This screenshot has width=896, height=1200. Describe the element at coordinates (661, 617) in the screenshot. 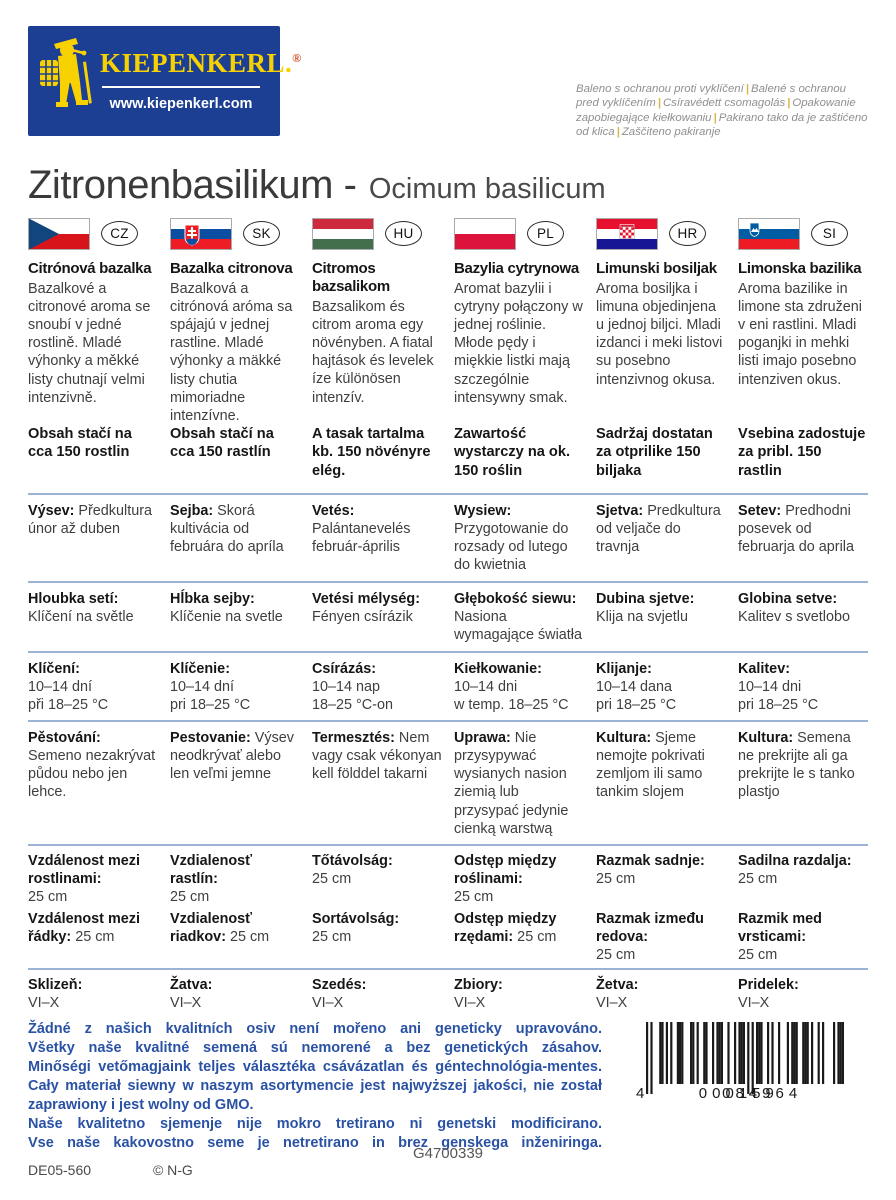

I see `depth-hr: Dubina sjetve: Klija na svjetlu` at that location.